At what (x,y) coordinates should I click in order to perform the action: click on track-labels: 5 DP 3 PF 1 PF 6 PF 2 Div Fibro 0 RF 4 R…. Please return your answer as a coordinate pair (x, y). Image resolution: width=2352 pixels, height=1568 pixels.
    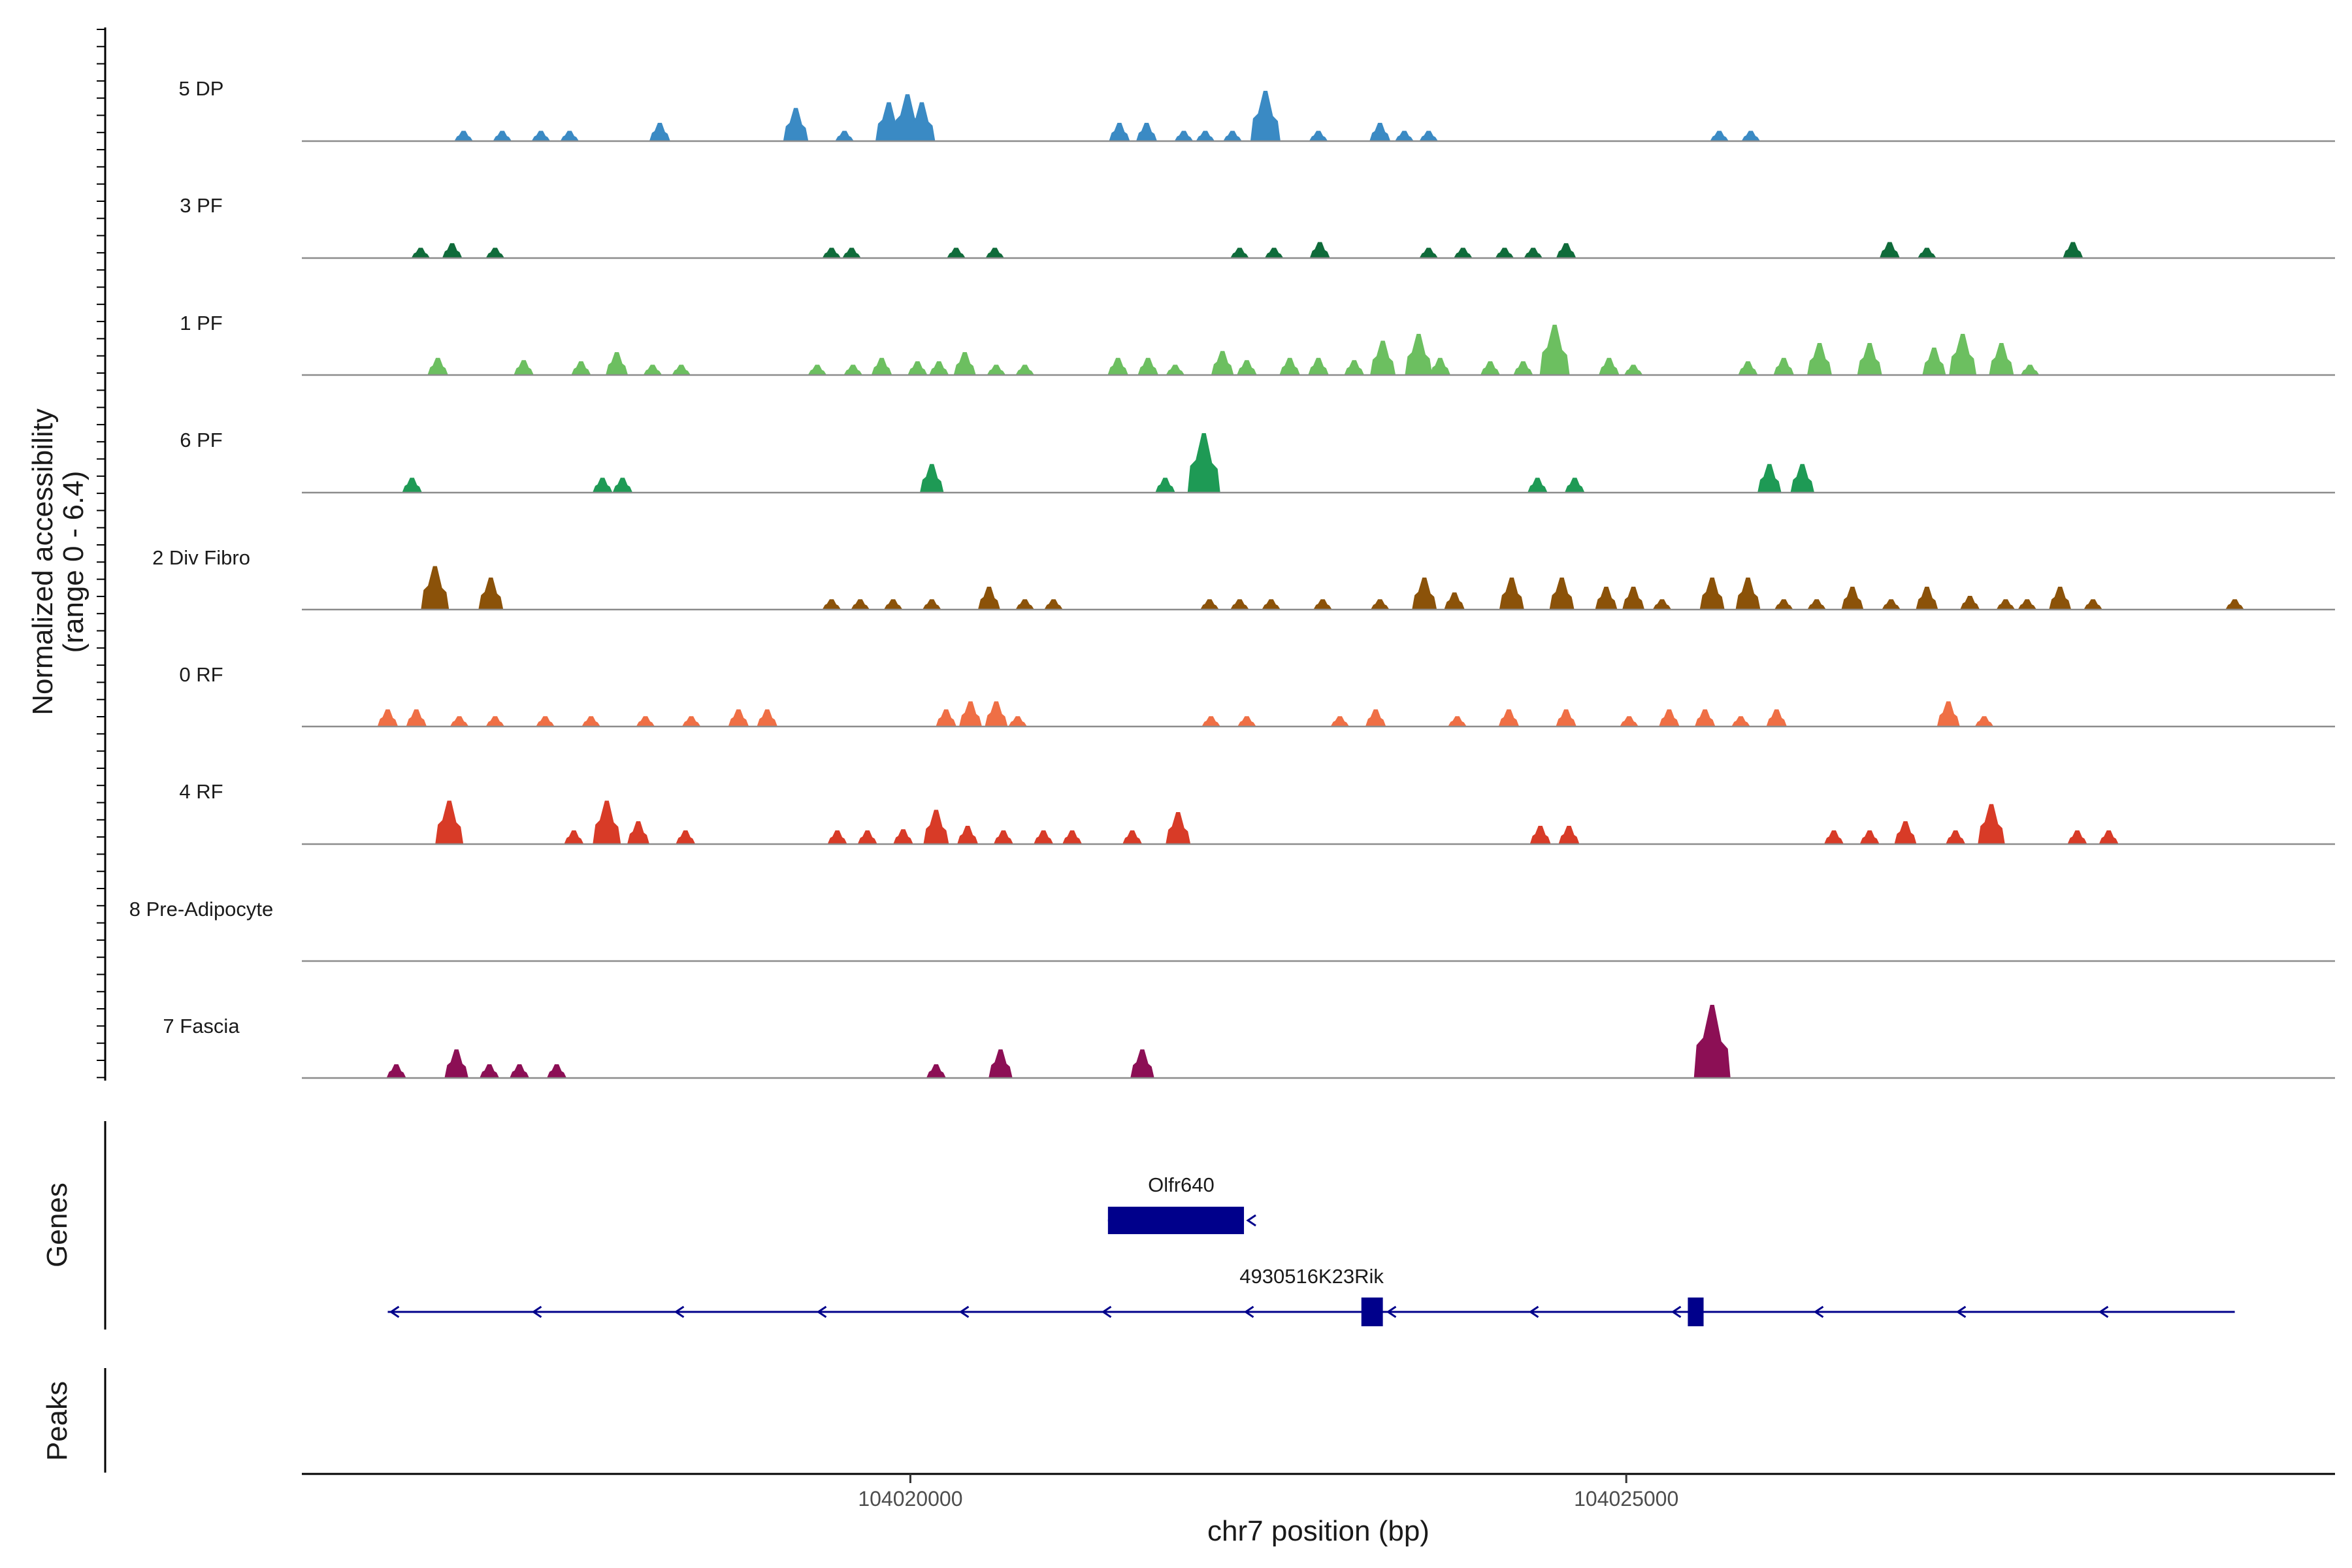
    Looking at the image, I should click on (201, 557).